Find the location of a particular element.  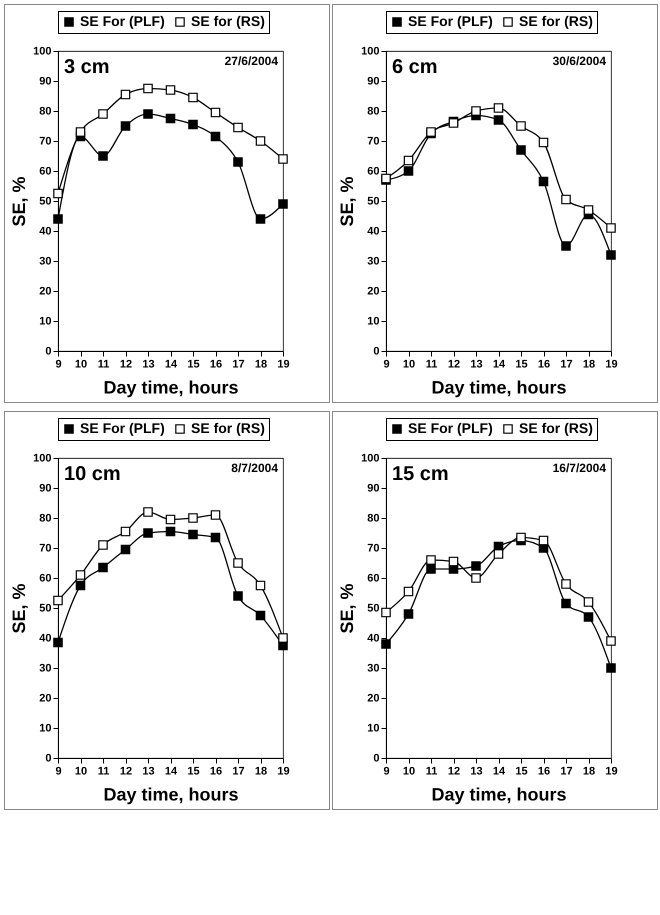

annotation: 3 cm is located at coordinates (87, 67).